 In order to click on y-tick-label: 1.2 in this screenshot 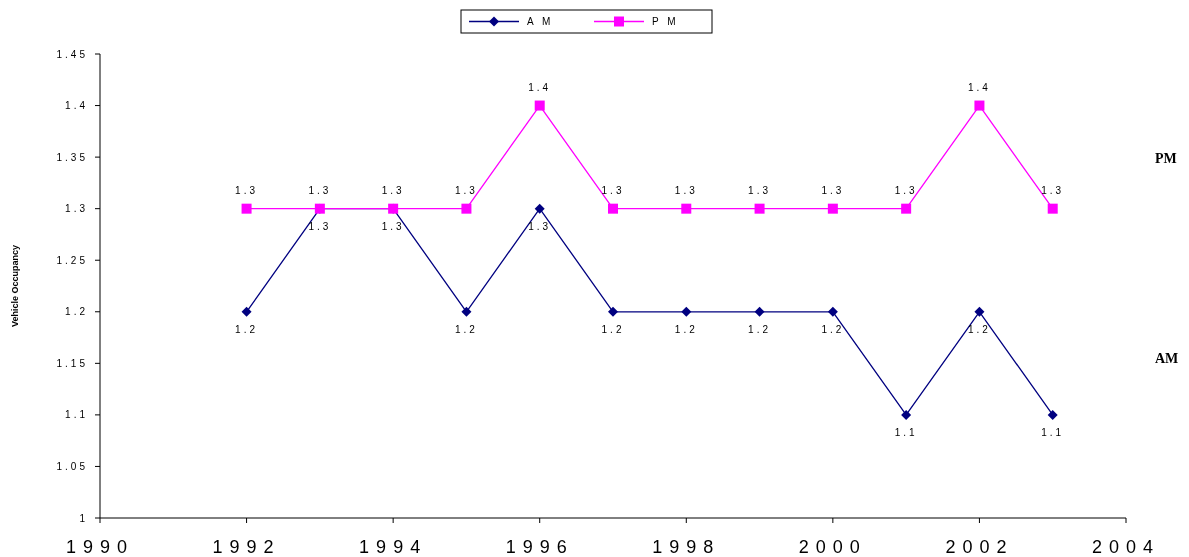, I will do `click(76, 312)`.